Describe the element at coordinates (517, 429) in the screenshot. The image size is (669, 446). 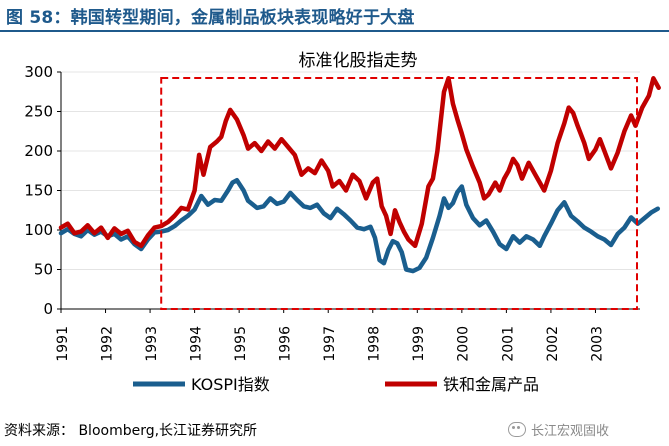
I see `wechat-icon` at that location.